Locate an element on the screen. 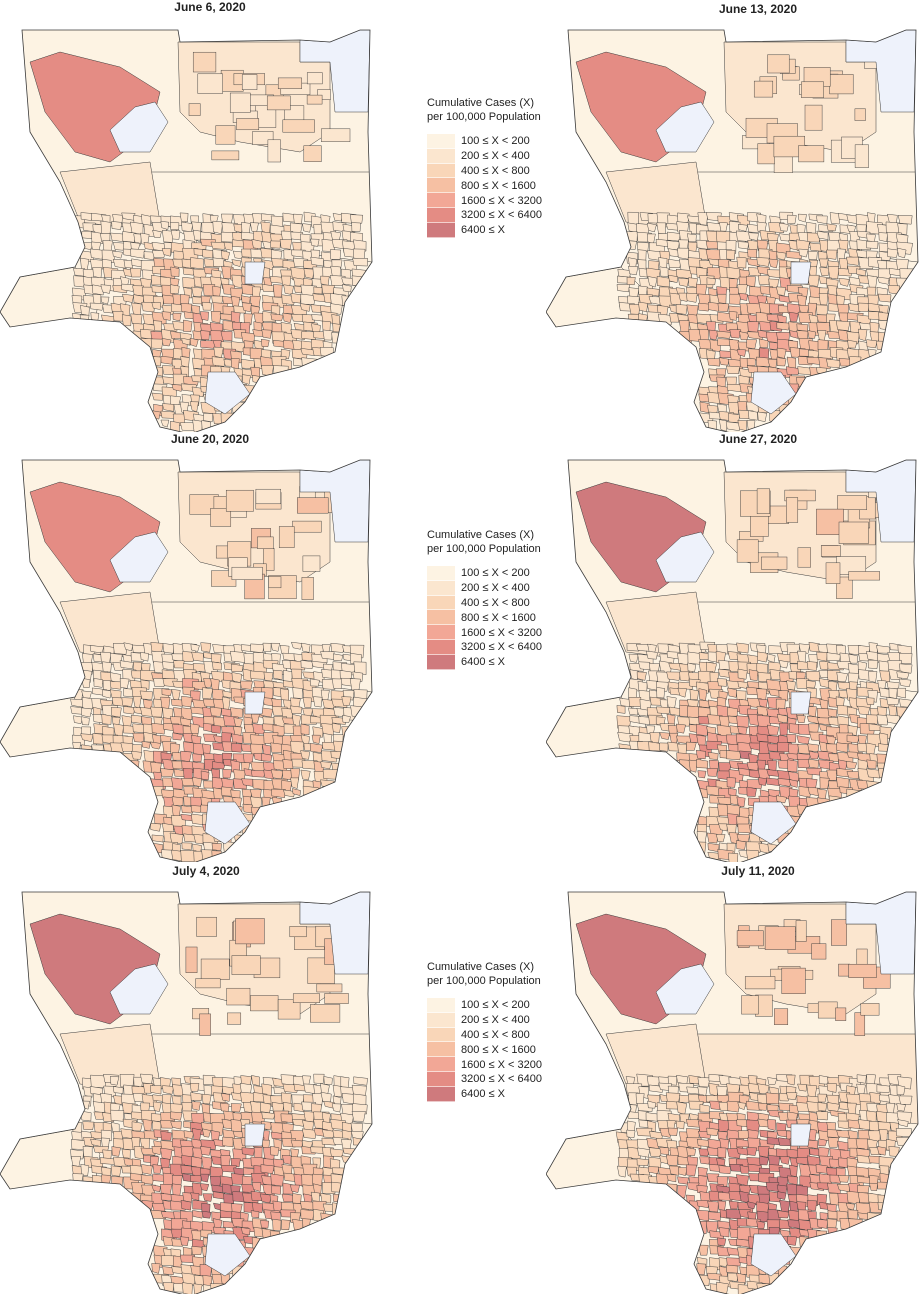  legend-item: 800 ≤ X < 1600 is located at coordinates (502, 1049).